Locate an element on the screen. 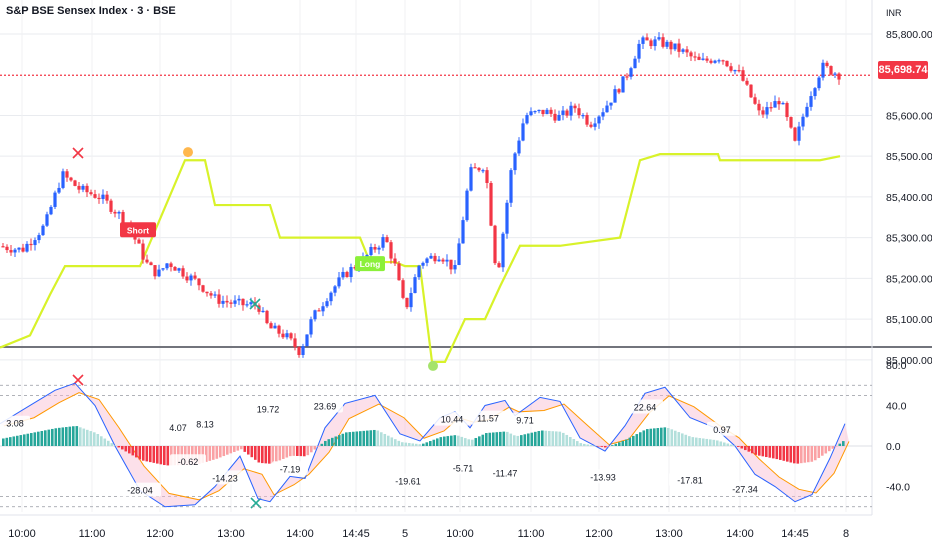 This screenshot has width=932, height=550. oscillator-axis-tick: 80.0 is located at coordinates (896, 366).